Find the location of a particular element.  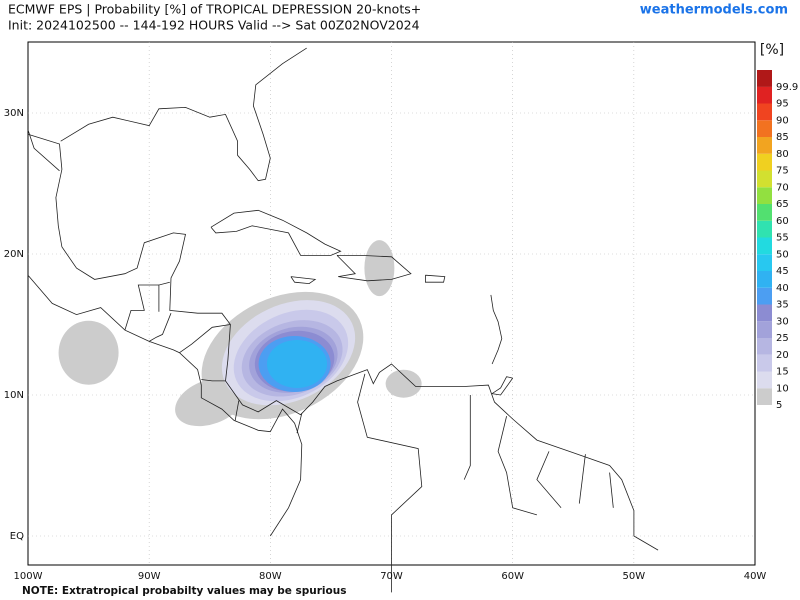

colorbar-label: 40 is located at coordinates (782, 288).